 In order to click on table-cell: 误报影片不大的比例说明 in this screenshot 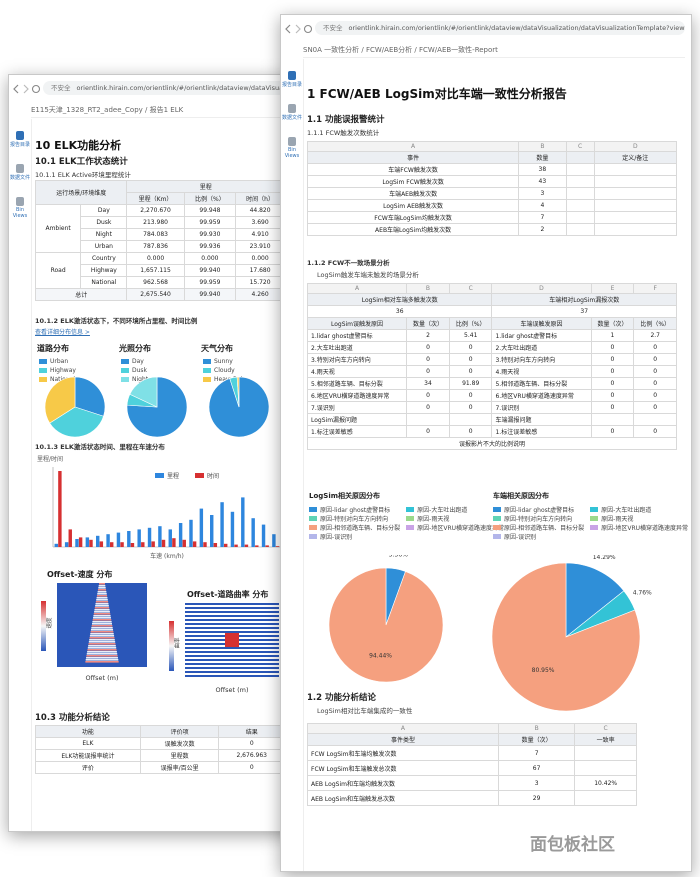, I will do `click(492, 443)`.